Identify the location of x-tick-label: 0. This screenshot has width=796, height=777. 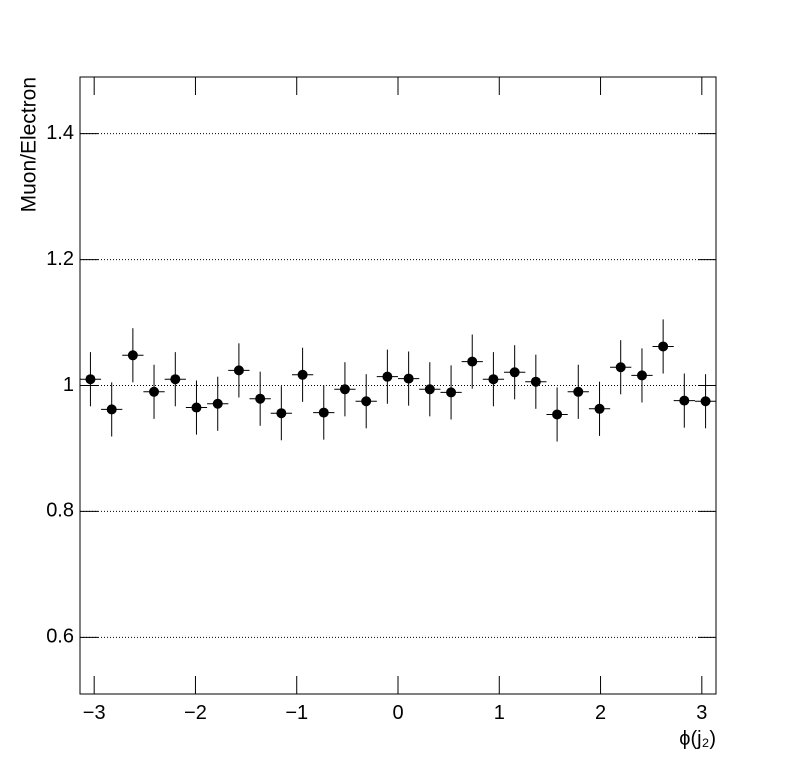
(397, 713).